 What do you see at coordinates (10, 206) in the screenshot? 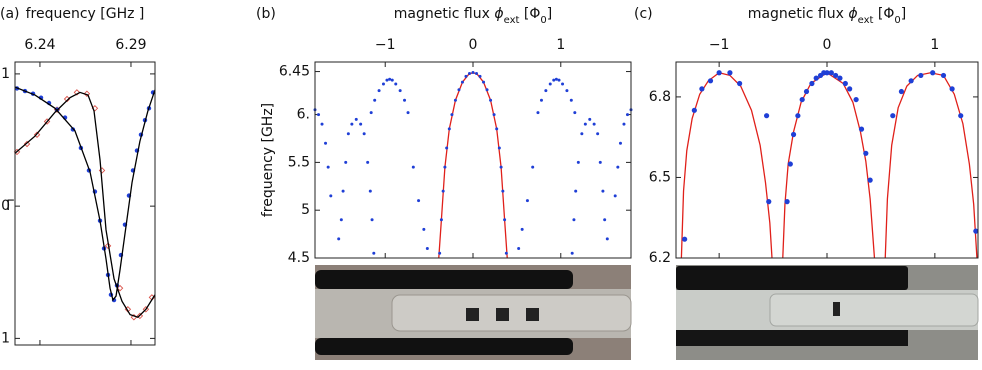
I see `y-axis-label: Γ` at bounding box center [10, 206].